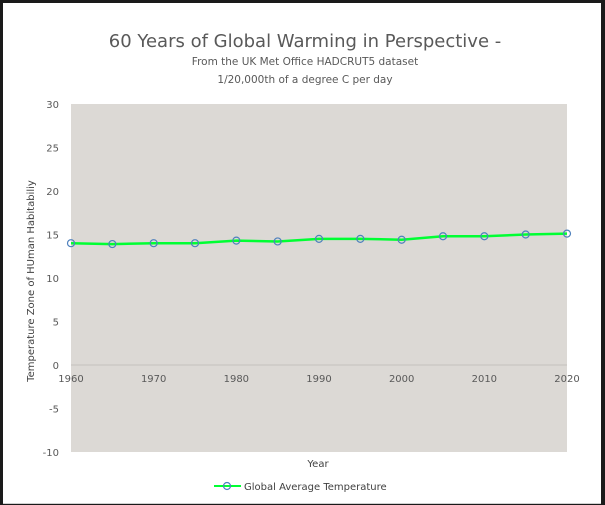 Image resolution: width=605 pixels, height=505 pixels. Describe the element at coordinates (56, 366) in the screenshot. I see `y-tick-label: 0` at that location.